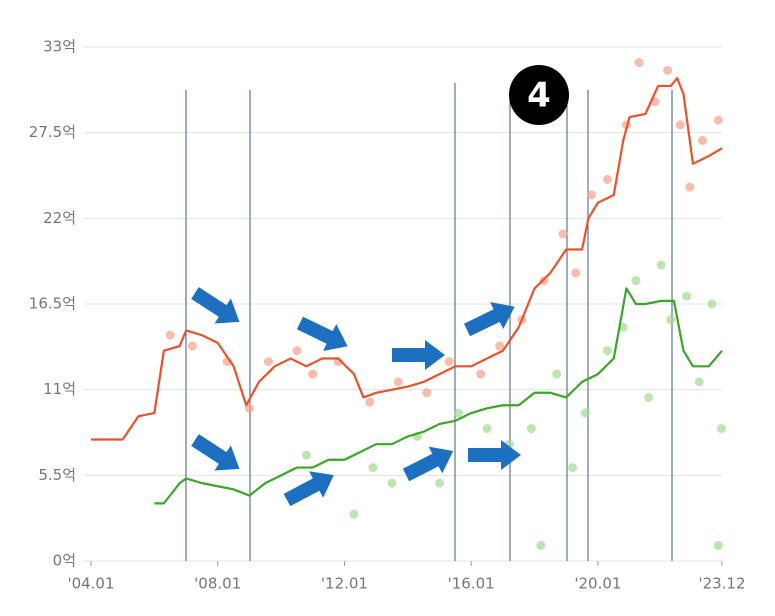  I want to click on x-tick-label: '12.01, so click(344, 584).